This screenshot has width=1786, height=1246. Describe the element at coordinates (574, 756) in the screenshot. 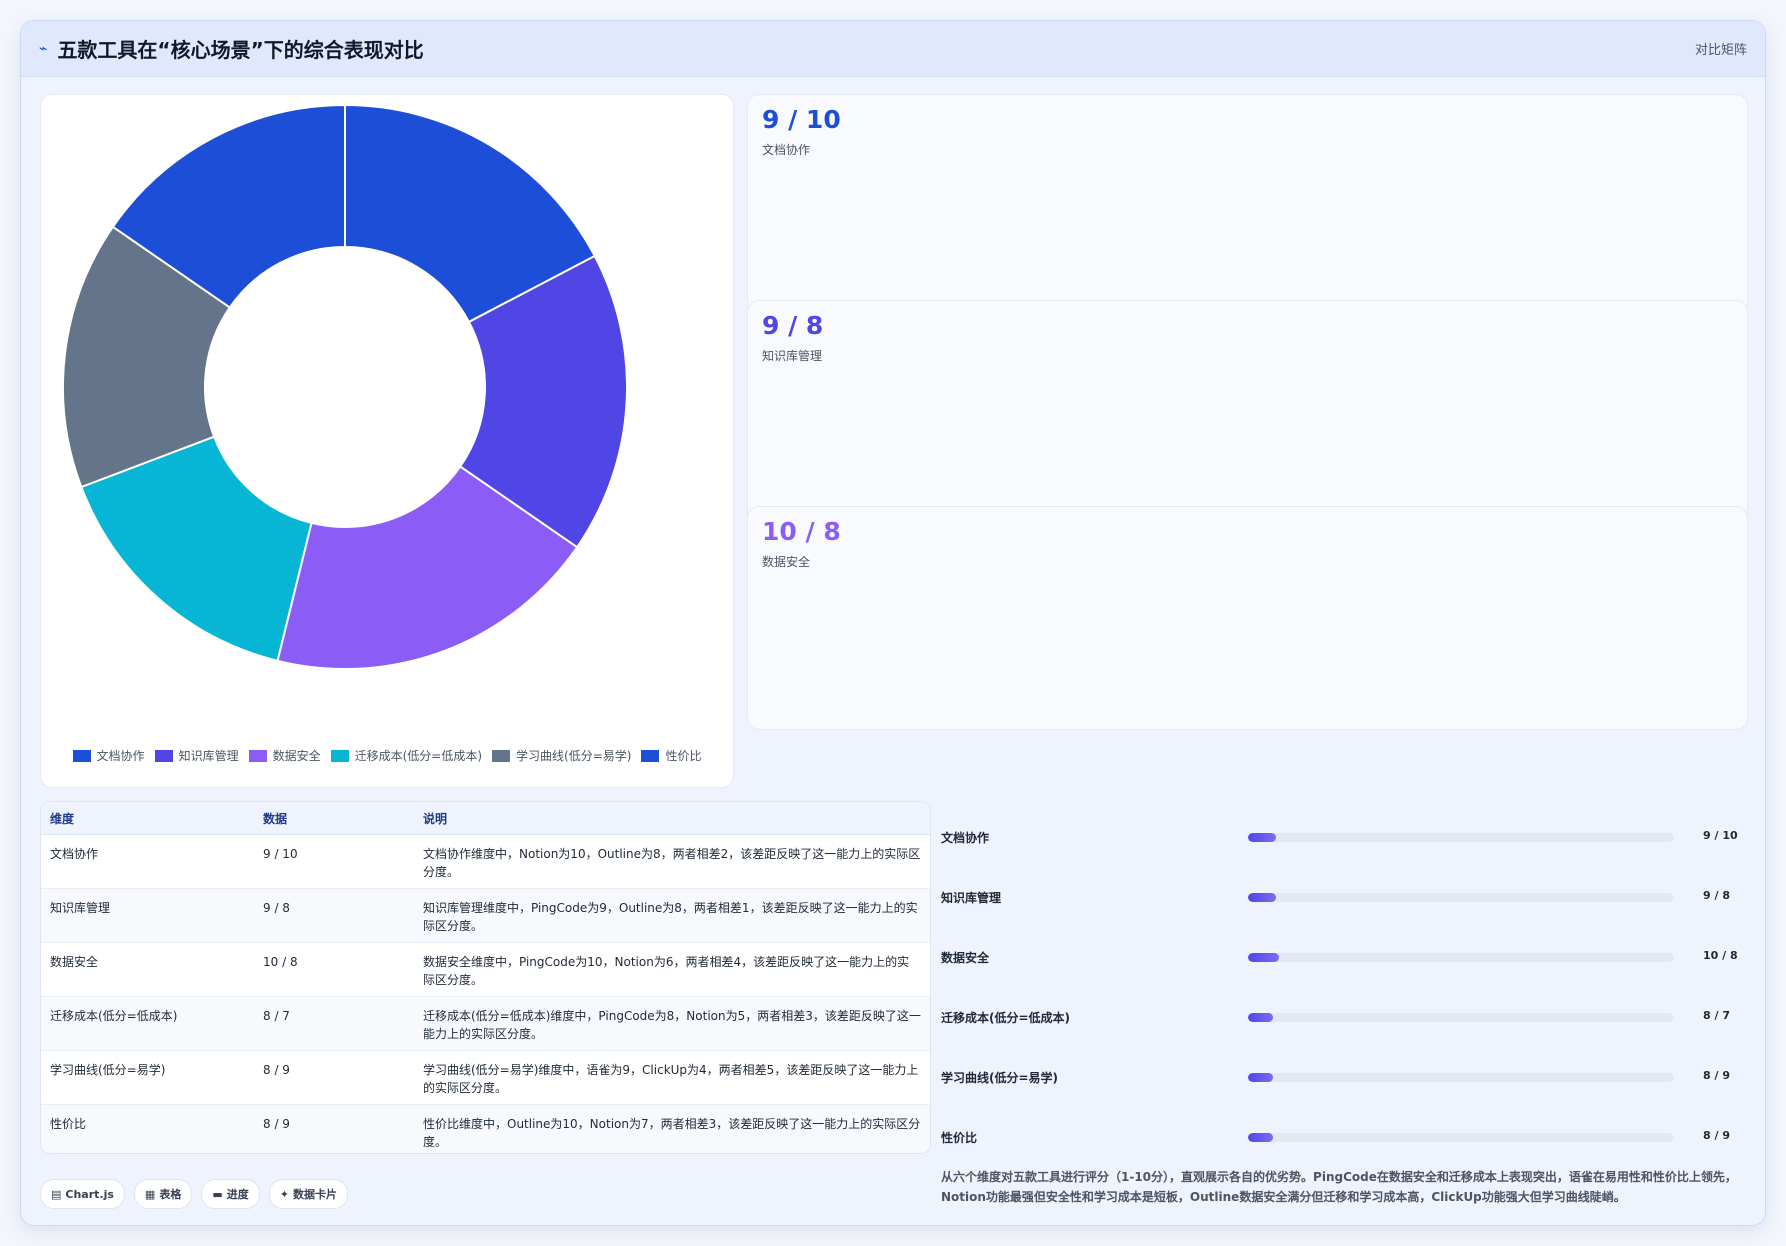

I see `legend-label: 学习曲线(低分=易学)` at that location.